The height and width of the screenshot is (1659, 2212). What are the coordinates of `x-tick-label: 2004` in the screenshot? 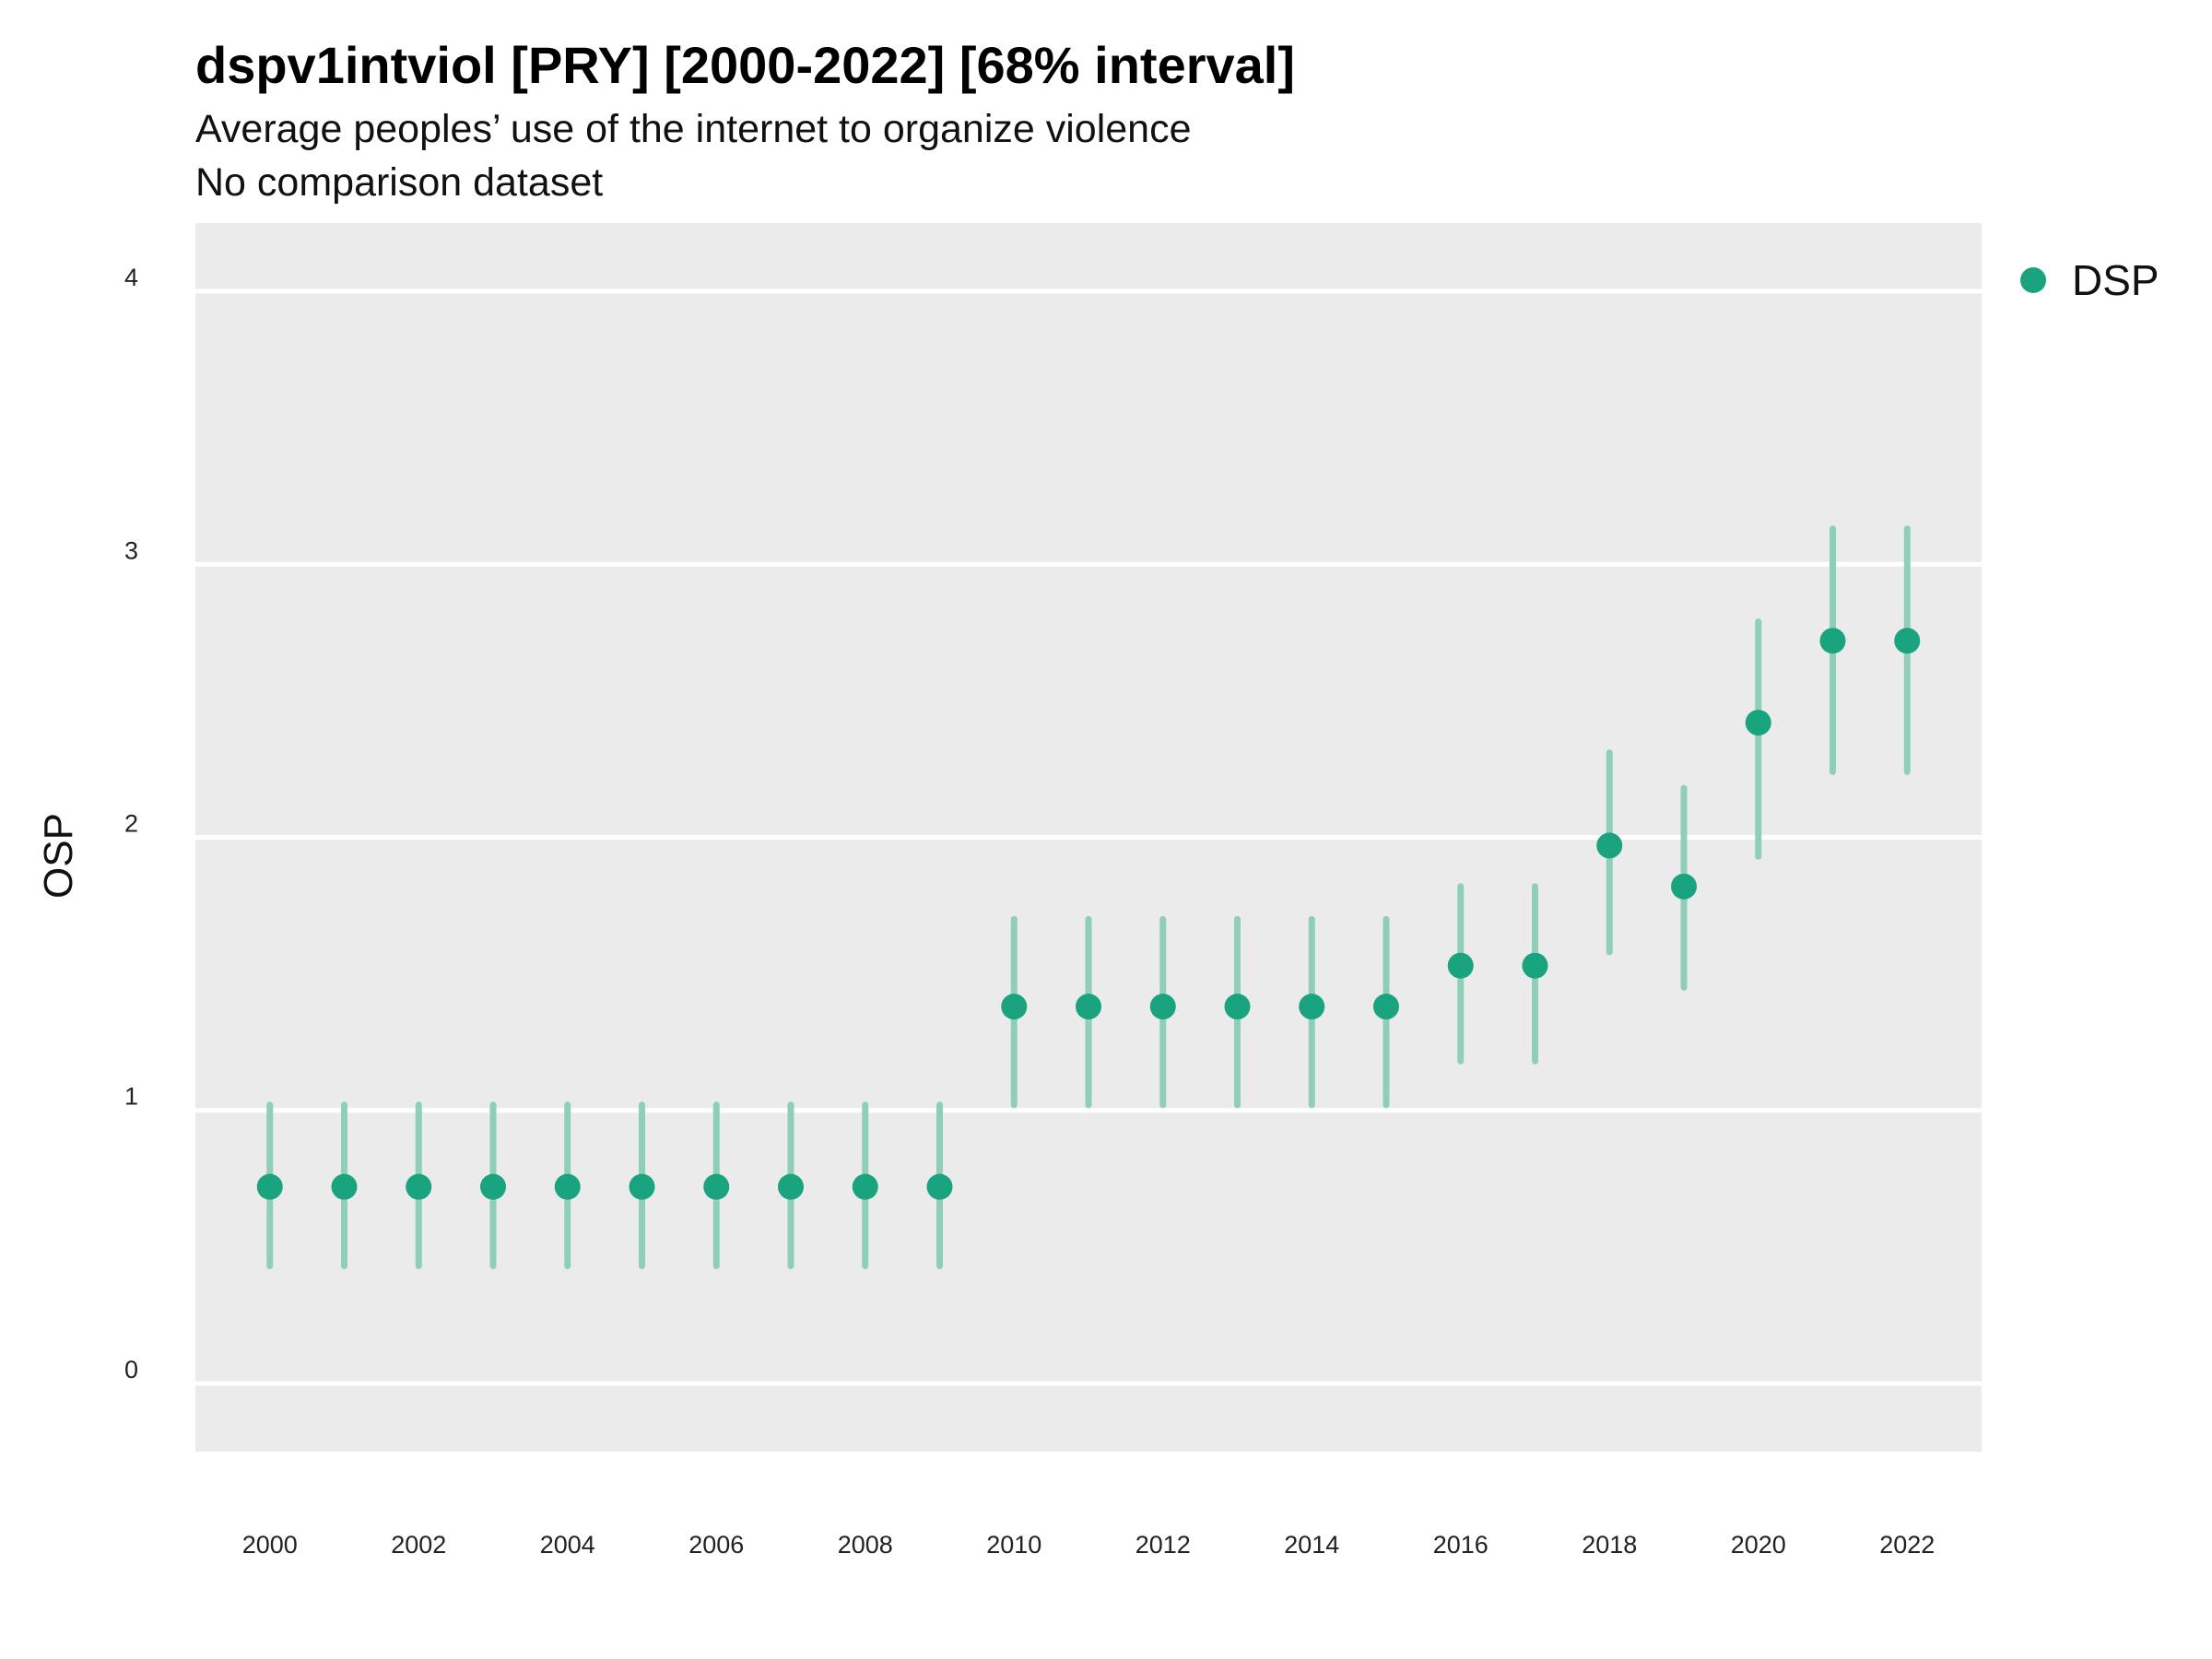 It's located at (567, 1545).